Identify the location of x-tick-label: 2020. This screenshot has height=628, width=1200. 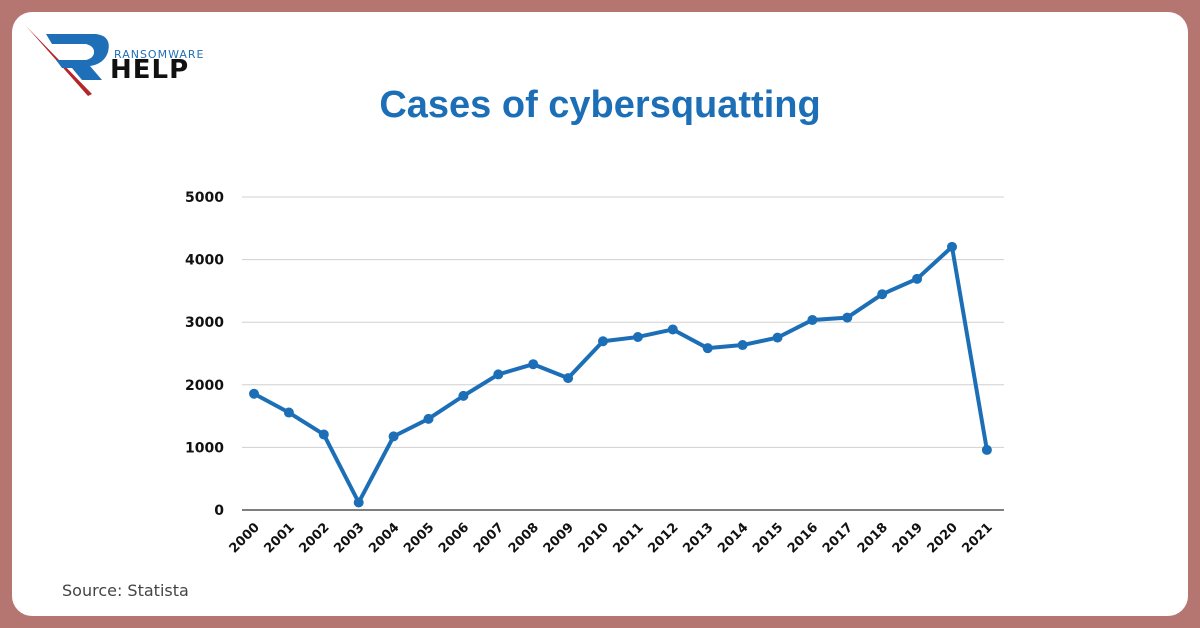
(943, 538).